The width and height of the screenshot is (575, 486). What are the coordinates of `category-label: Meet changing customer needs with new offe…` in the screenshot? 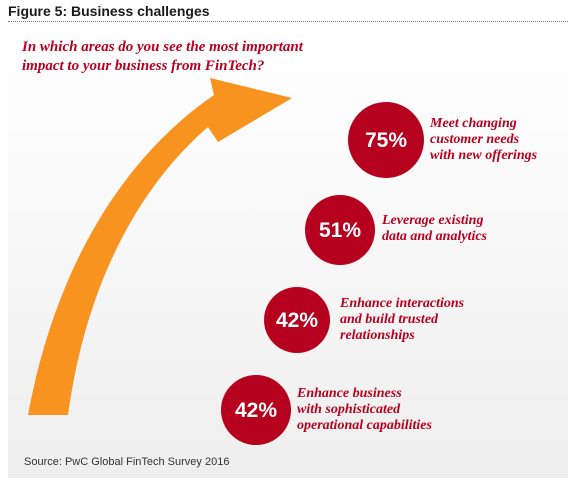 It's located at (502, 140).